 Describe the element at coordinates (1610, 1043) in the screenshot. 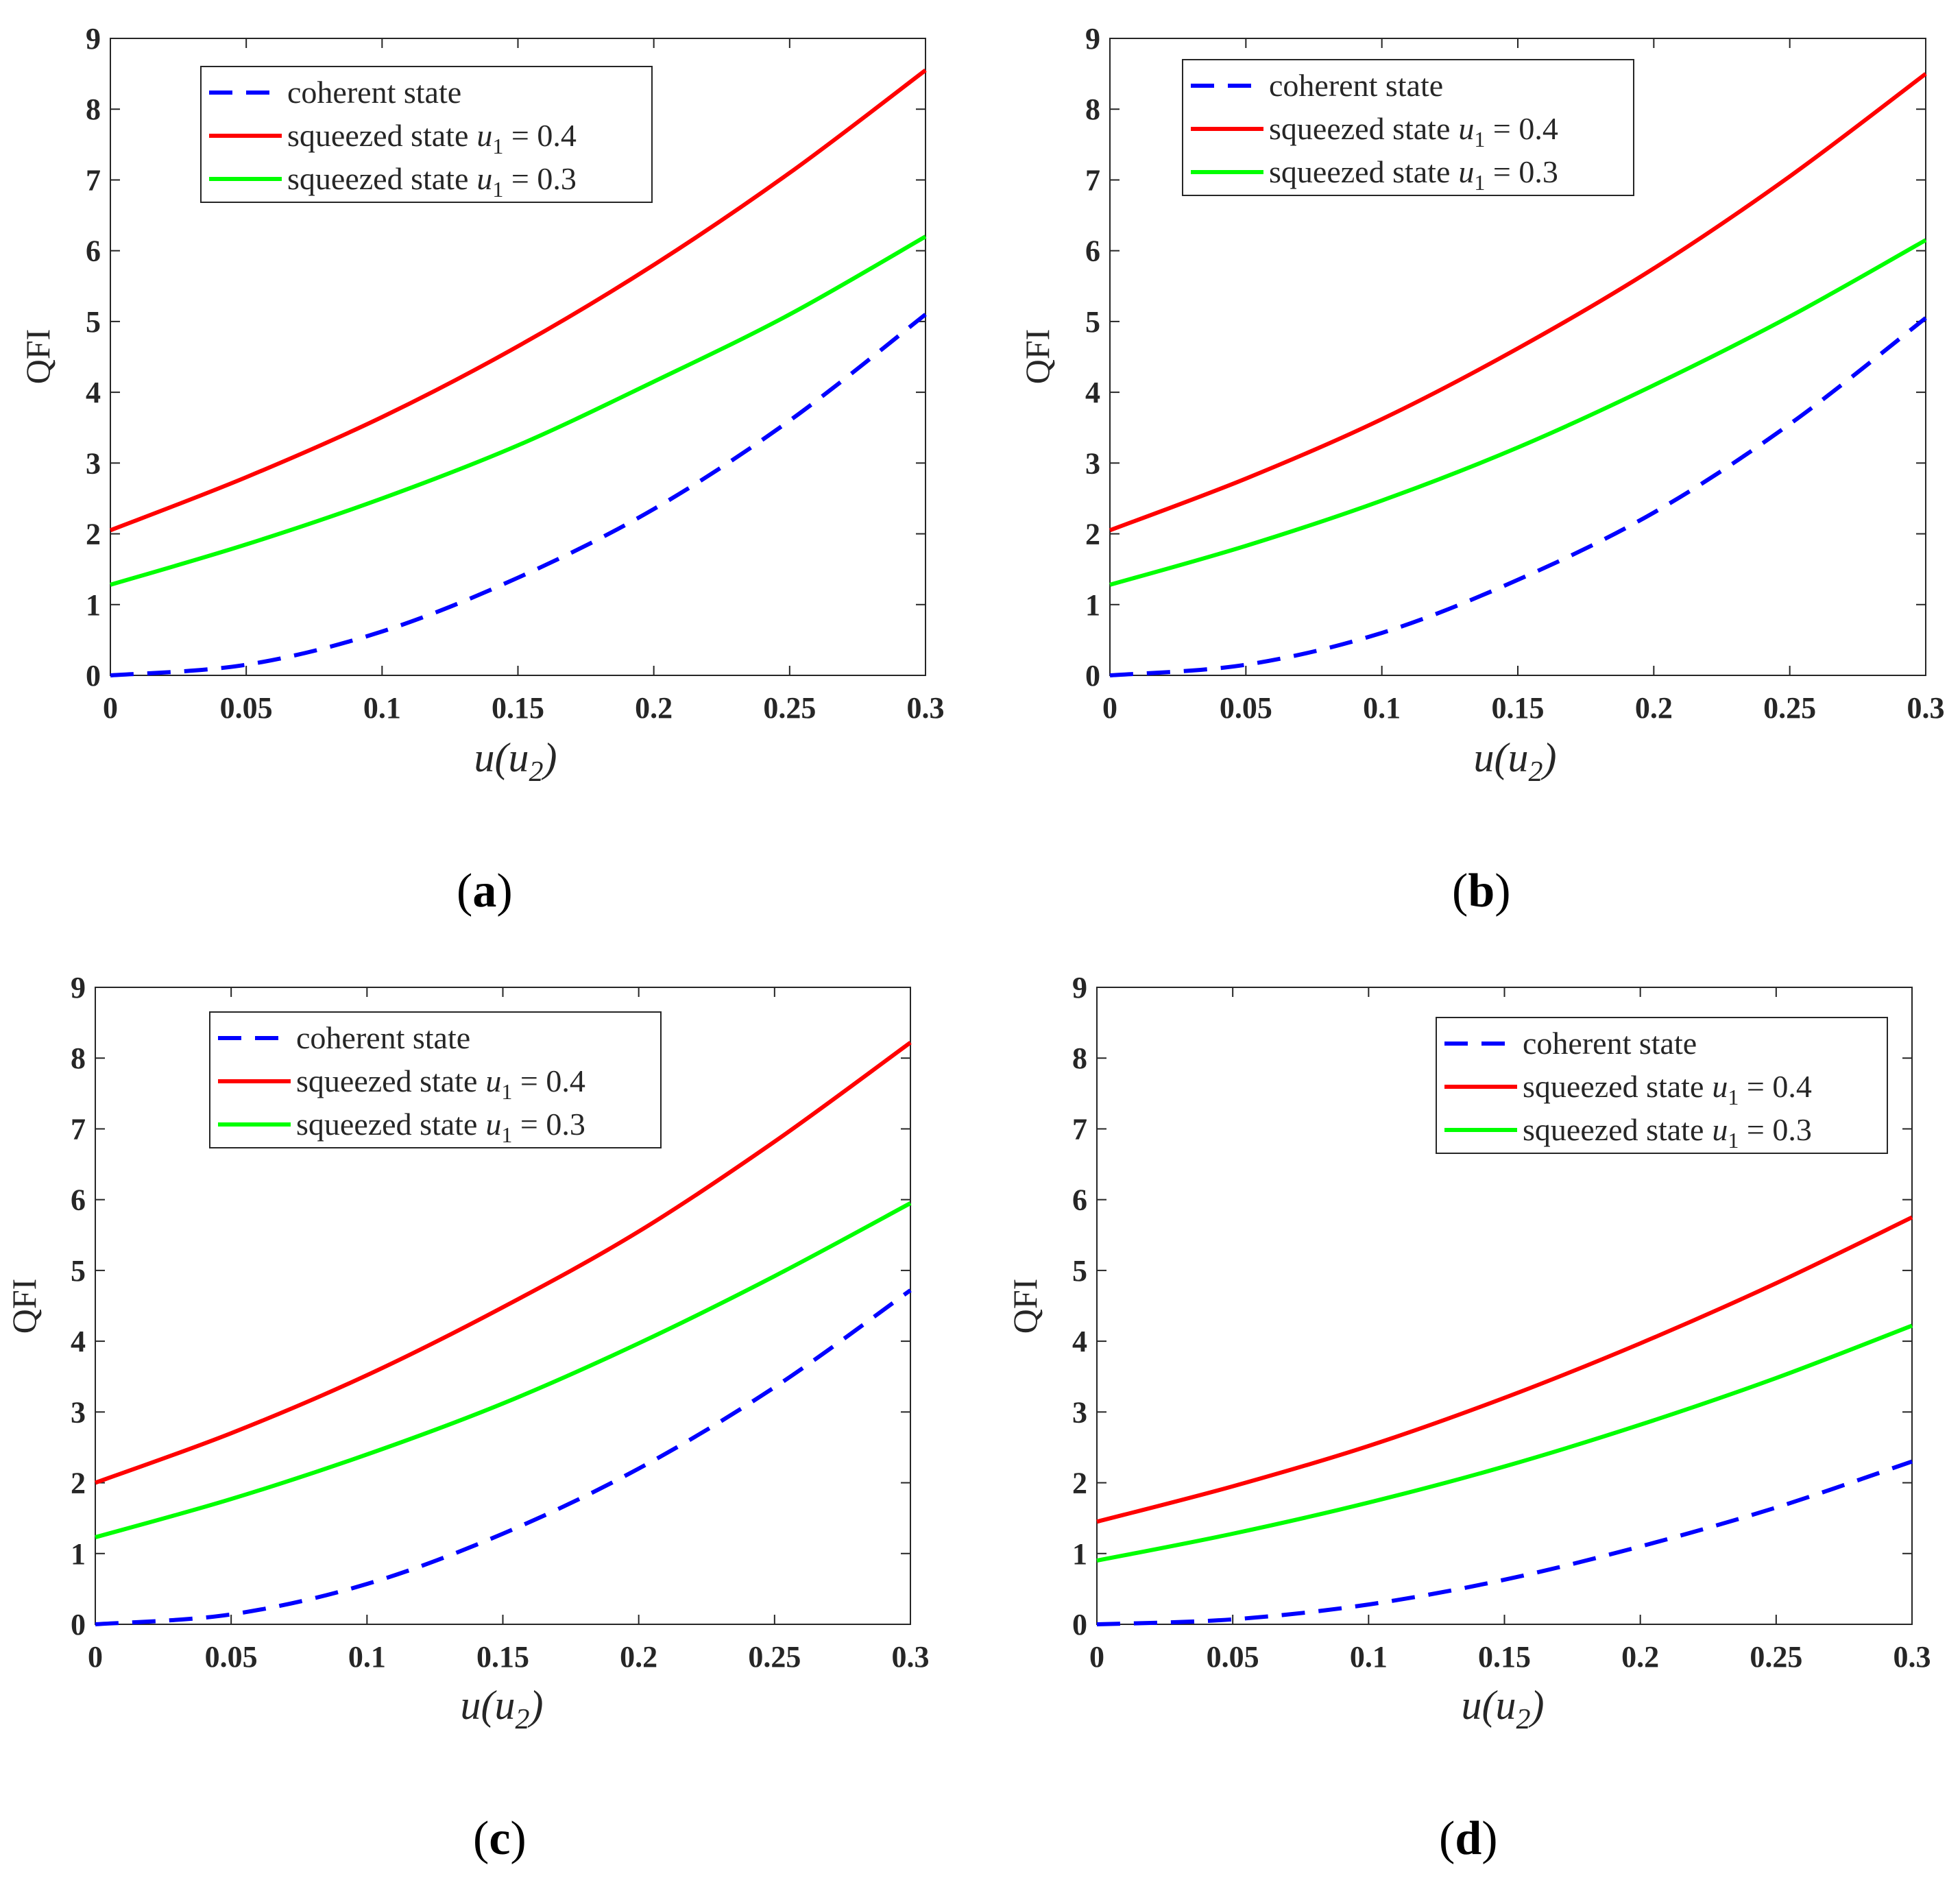

I see `legend-entry-name: coherent state` at that location.